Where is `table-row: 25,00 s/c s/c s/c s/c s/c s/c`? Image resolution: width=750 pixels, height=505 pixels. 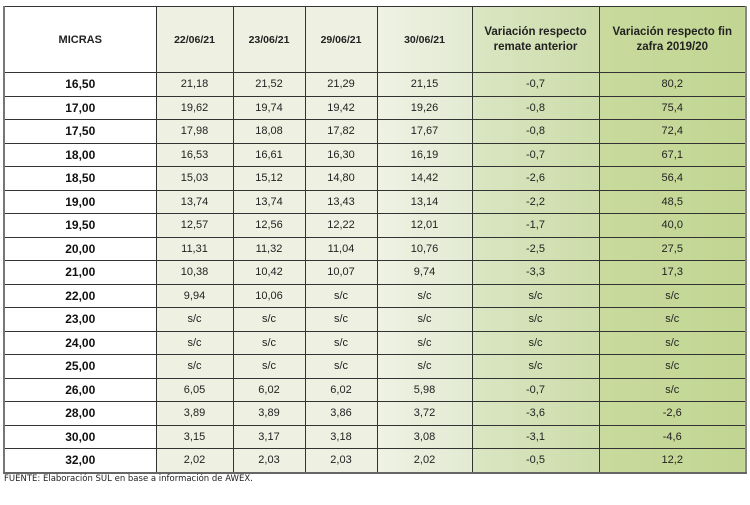 table-row: 25,00 s/c s/c s/c s/c s/c s/c is located at coordinates (375, 366).